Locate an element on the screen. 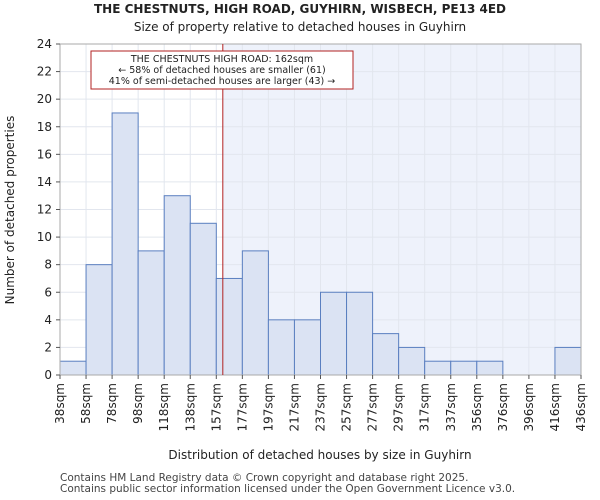  y-tick-label: 4 is located at coordinates (48, 320).